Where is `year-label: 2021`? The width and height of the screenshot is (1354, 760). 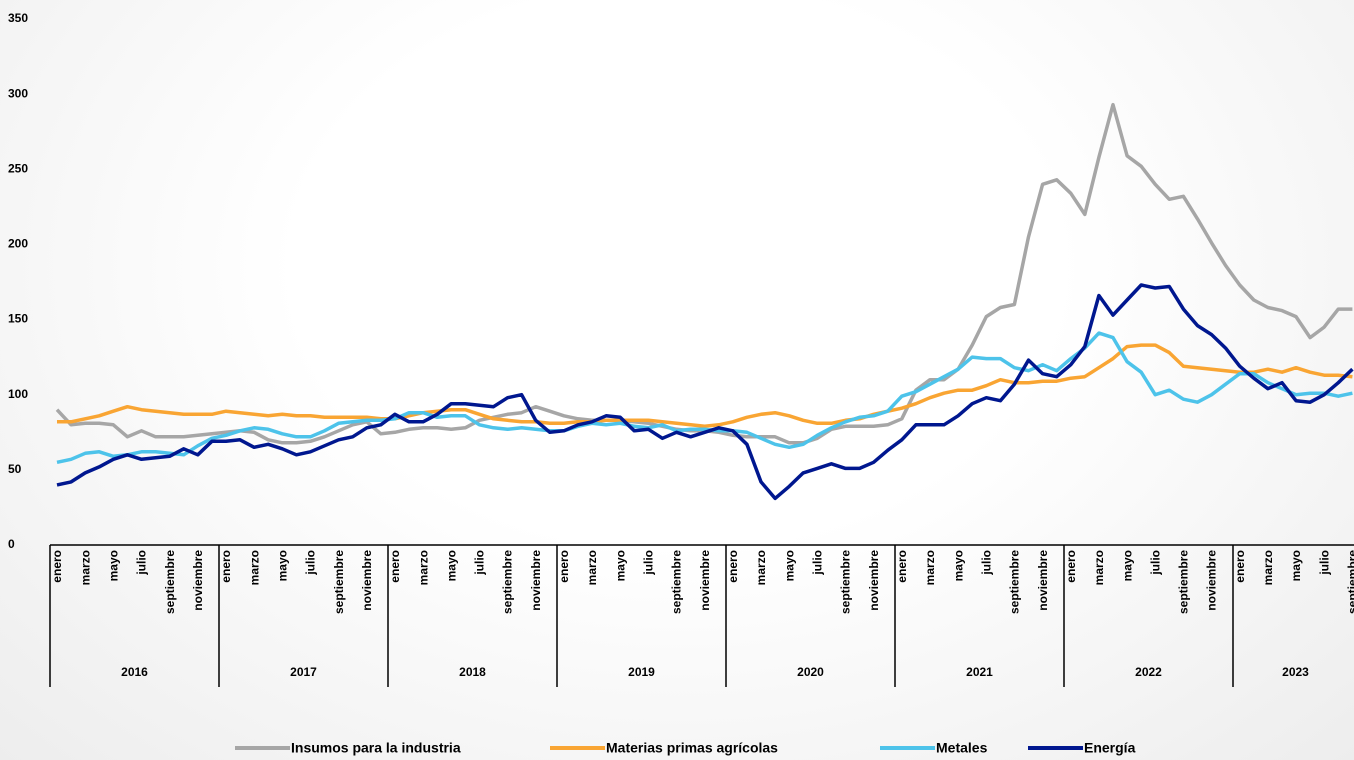 year-label: 2021 is located at coordinates (979, 672).